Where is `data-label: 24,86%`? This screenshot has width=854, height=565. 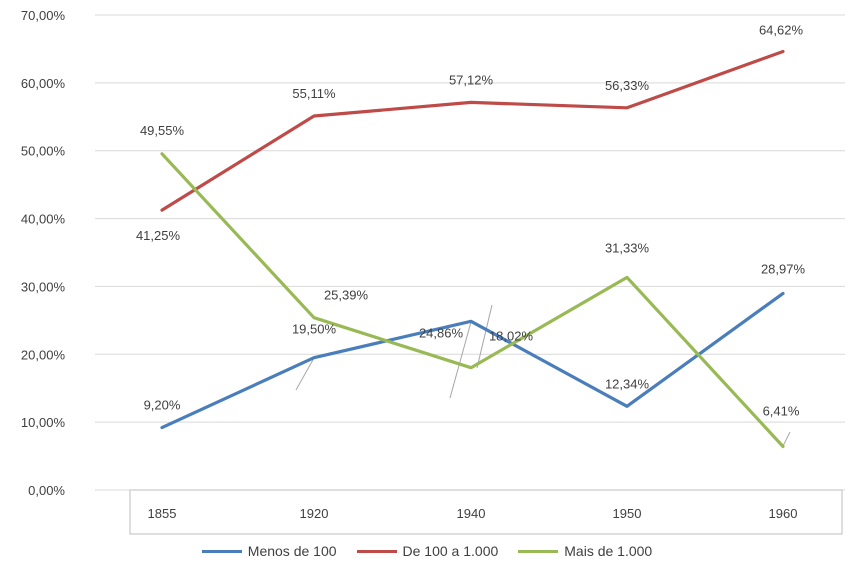 data-label: 24,86% is located at coordinates (441, 332).